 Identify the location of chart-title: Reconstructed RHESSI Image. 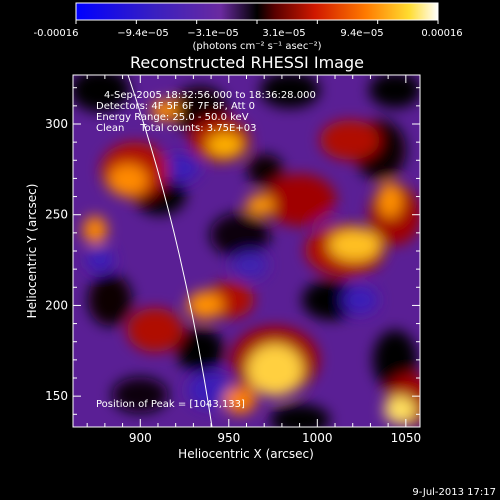
(247, 62).